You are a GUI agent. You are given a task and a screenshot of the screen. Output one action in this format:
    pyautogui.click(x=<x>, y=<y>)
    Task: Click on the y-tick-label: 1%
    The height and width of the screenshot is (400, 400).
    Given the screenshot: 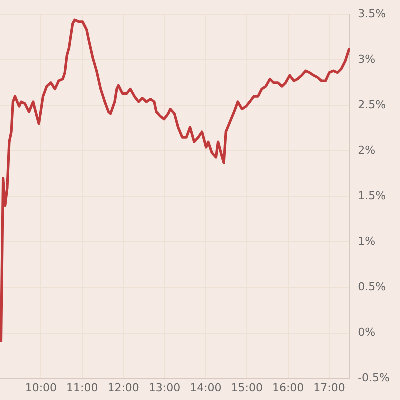 What is the action you would take?
    pyautogui.click(x=367, y=241)
    